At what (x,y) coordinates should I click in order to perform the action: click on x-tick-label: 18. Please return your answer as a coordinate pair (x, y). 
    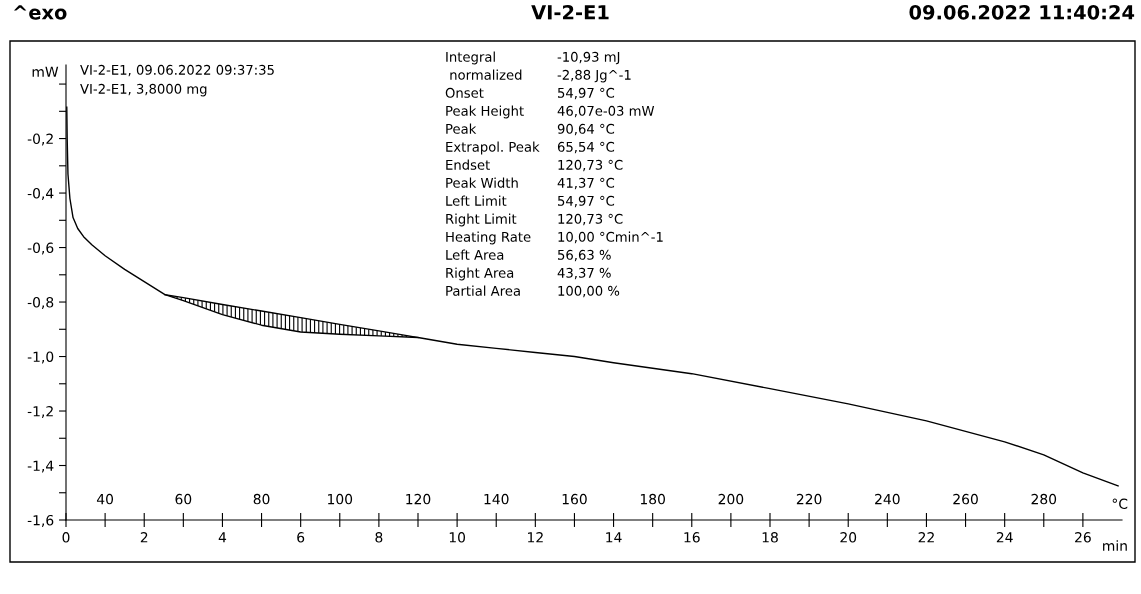
    Looking at the image, I should click on (770, 537).